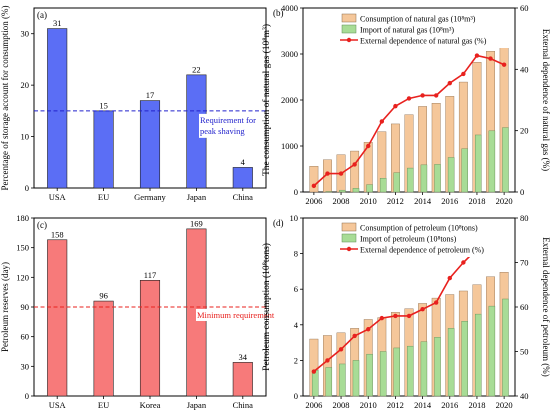 This screenshot has height=413, width=550. I want to click on panel-label: (b), so click(278, 13).